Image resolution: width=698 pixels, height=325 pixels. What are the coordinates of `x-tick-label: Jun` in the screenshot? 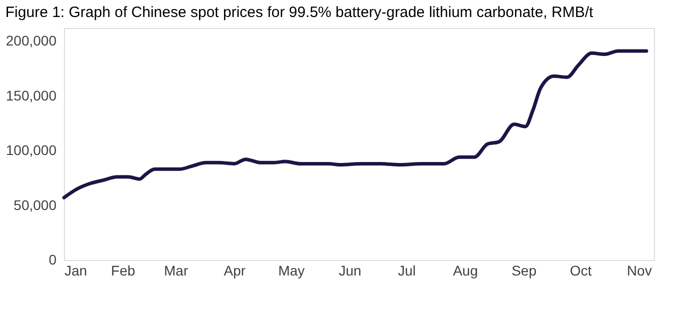 It's located at (350, 270).